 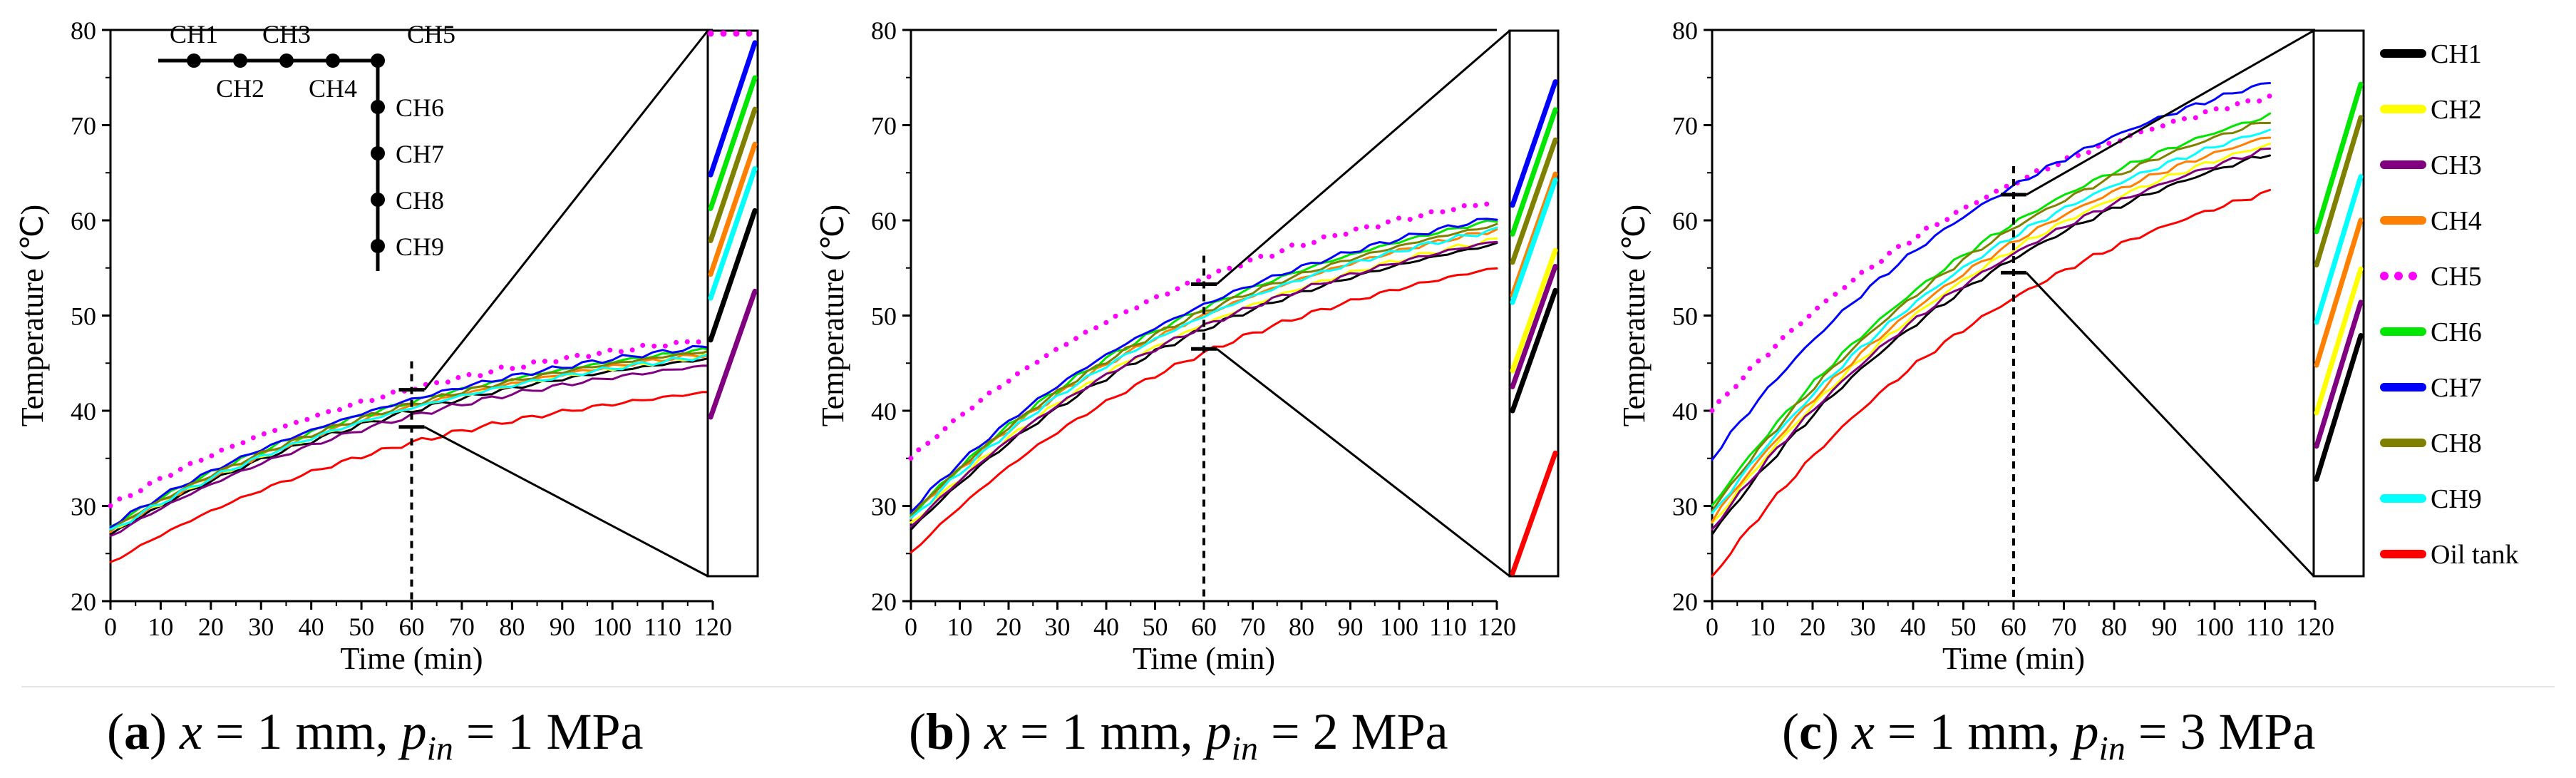 What do you see at coordinates (884, 507) in the screenshot?
I see `y-tick-label: 30` at bounding box center [884, 507].